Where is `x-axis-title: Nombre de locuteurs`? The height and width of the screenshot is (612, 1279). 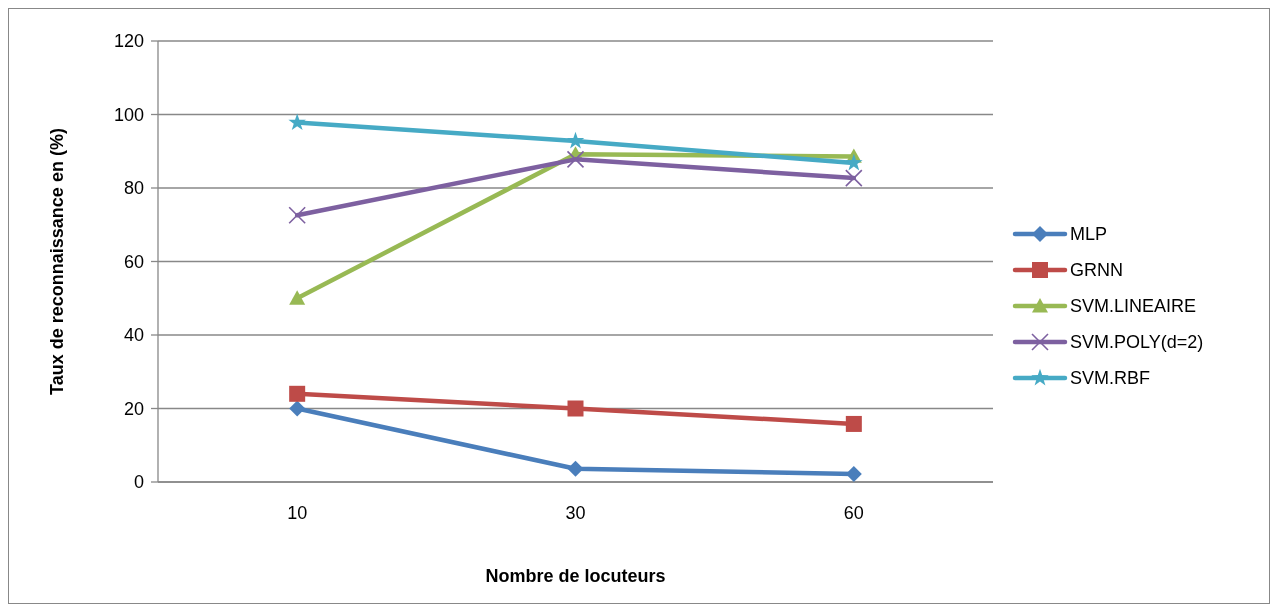
x-axis-title: Nombre de locuteurs is located at coordinates (575, 576).